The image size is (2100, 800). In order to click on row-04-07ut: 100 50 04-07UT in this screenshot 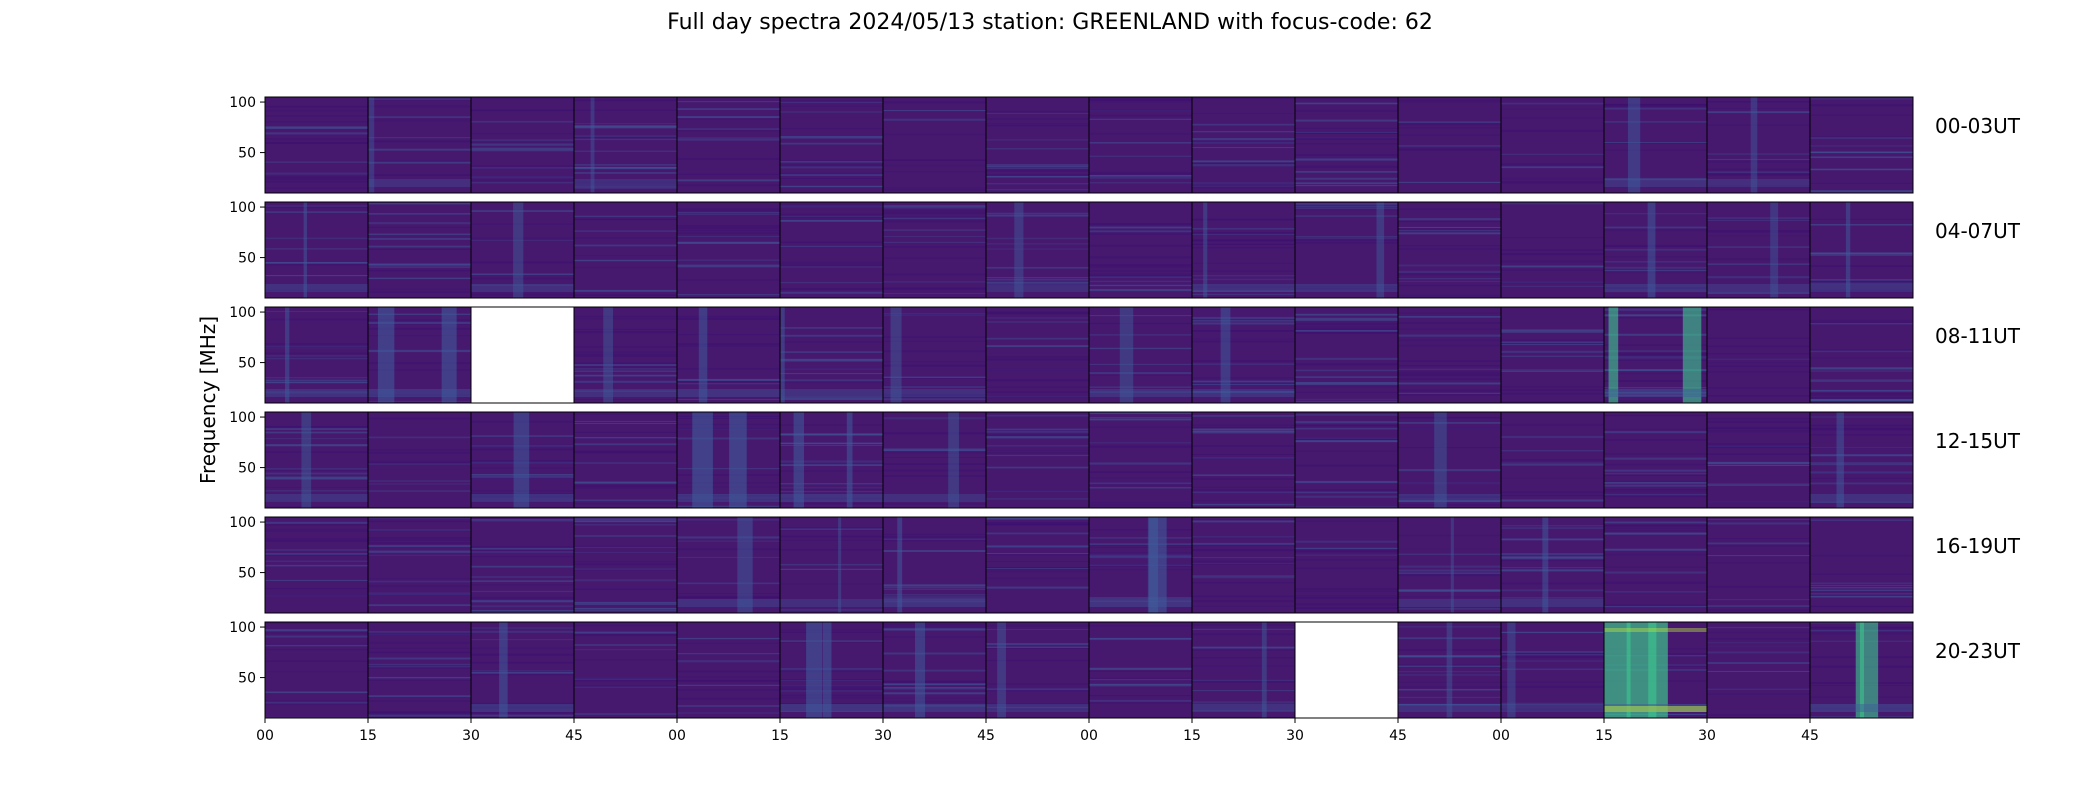, I will do `click(1125, 249)`.